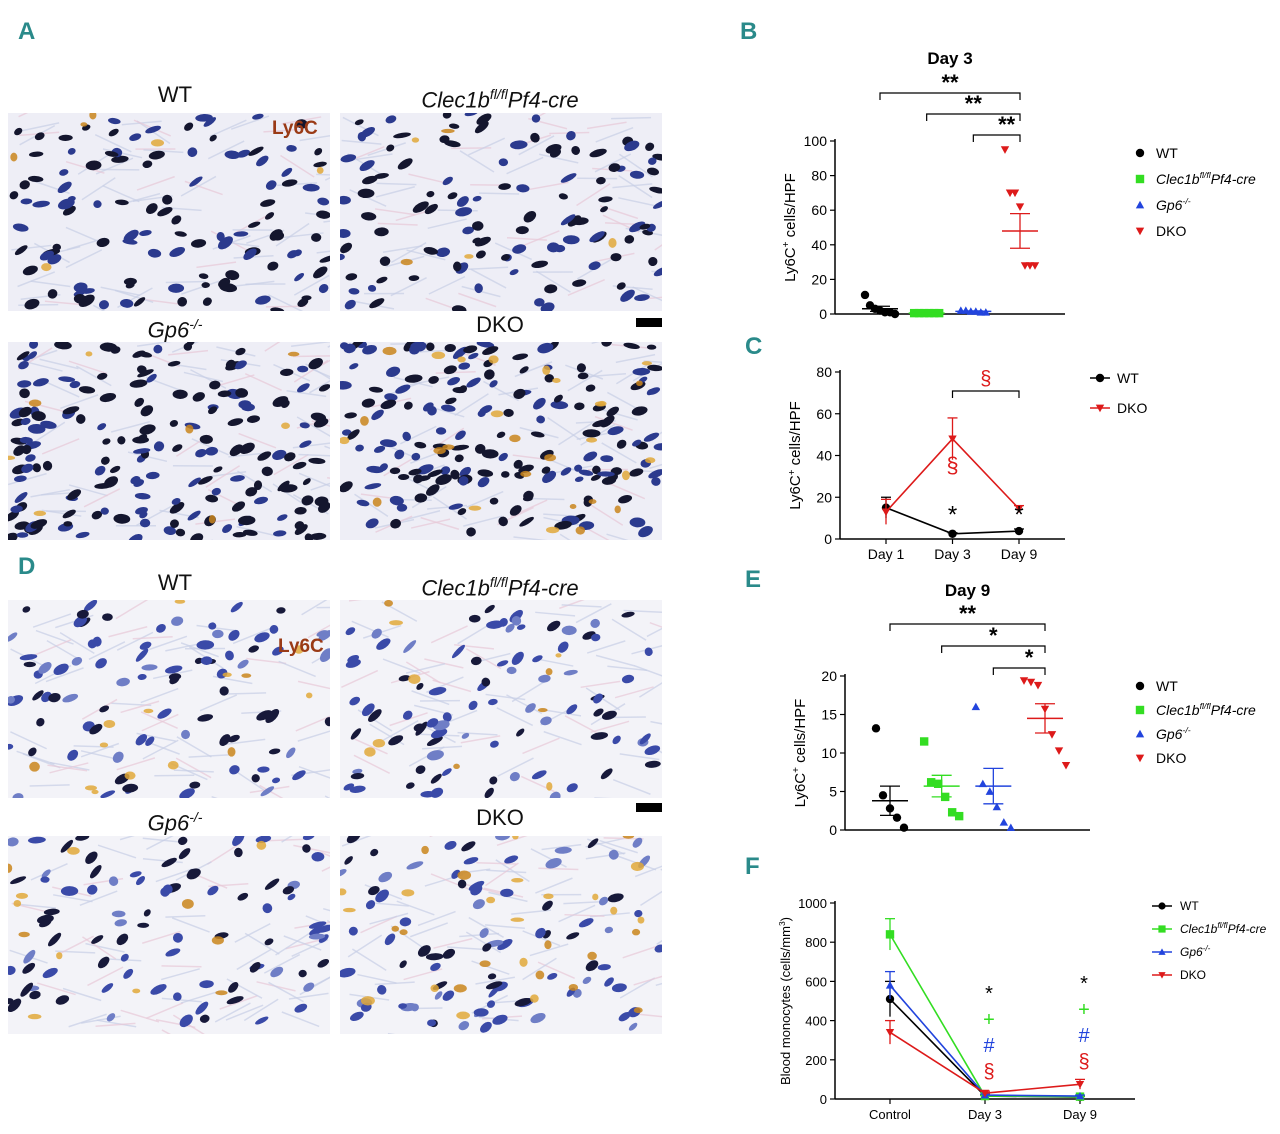 The image size is (1280, 1134). I want to click on legend-label-sup: fl/fl, so click(1206, 706).